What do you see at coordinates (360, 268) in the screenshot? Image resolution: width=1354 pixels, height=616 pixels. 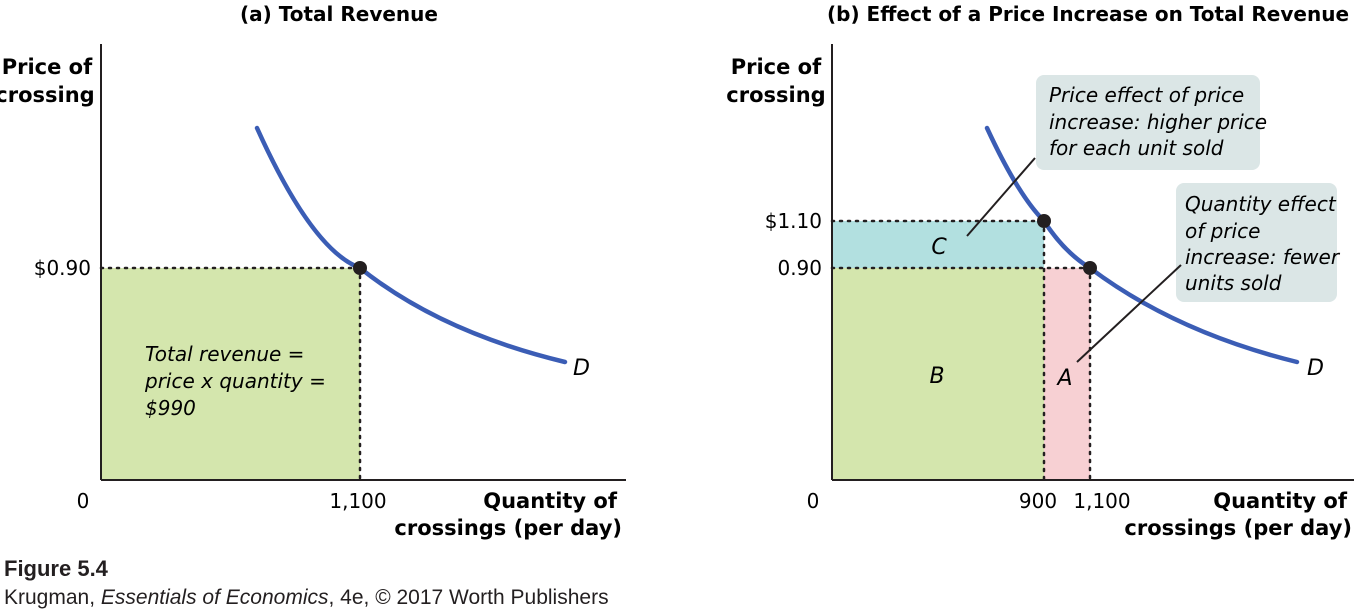 I see `panel-a-point` at bounding box center [360, 268].